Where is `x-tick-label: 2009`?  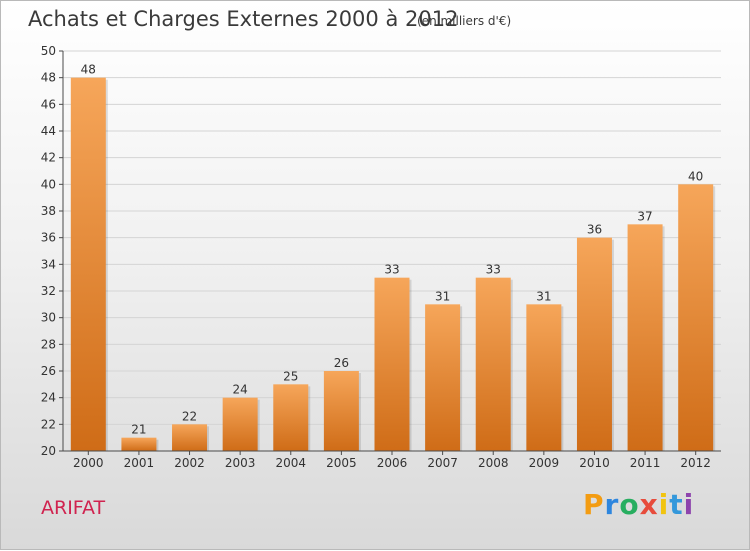
x-tick-label: 2009 is located at coordinates (544, 463).